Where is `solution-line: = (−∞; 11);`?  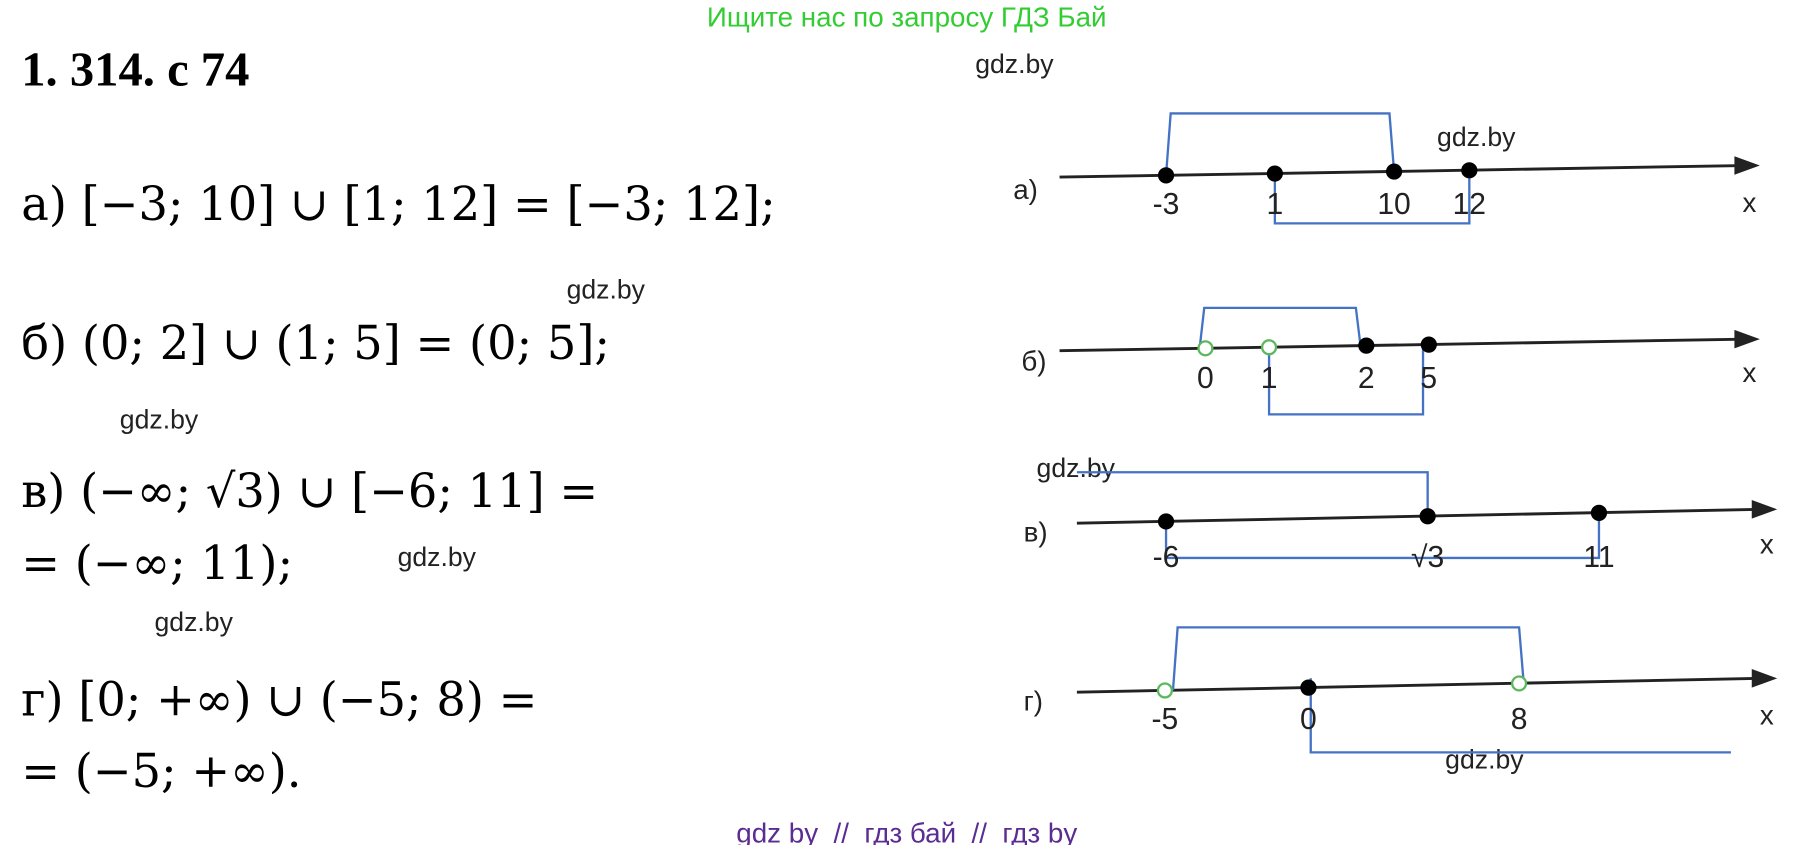 solution-line: = (−∞; 11); is located at coordinates (157, 563).